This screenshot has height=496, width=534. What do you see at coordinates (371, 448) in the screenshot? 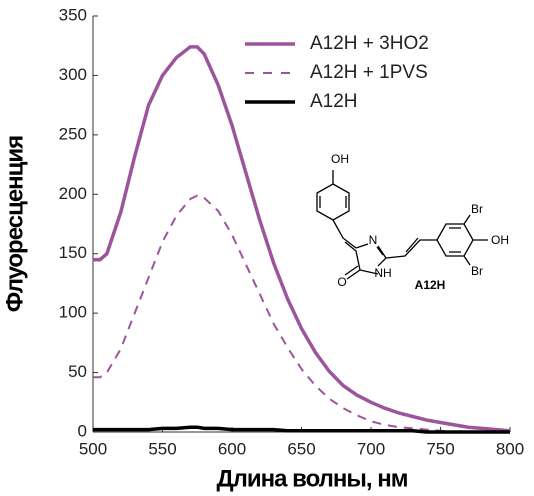
I see `x-tick-label: 700` at bounding box center [371, 448].